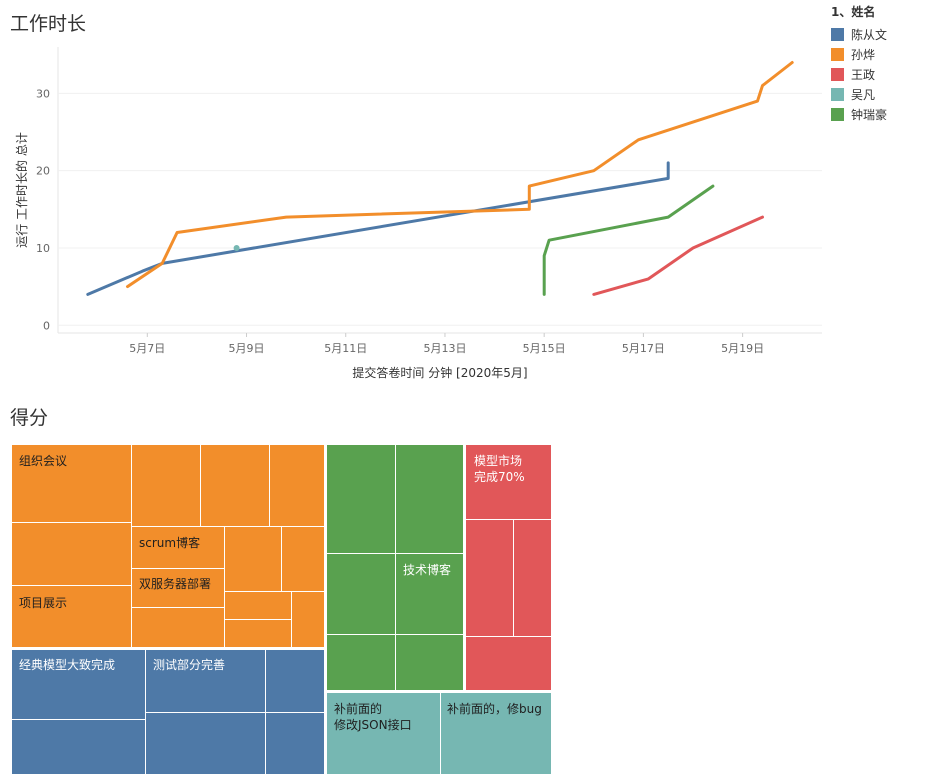 The image size is (943, 782). I want to click on x-tick-label: 5月19日, so click(742, 348).